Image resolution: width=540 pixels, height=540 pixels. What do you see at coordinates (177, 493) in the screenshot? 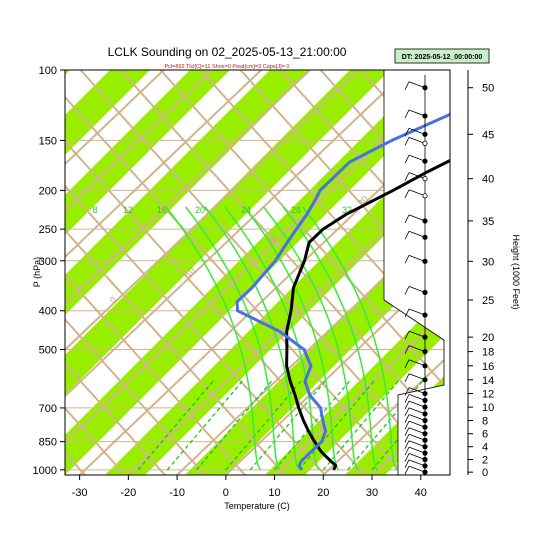
I see `x-tick-label: -10` at bounding box center [177, 493].